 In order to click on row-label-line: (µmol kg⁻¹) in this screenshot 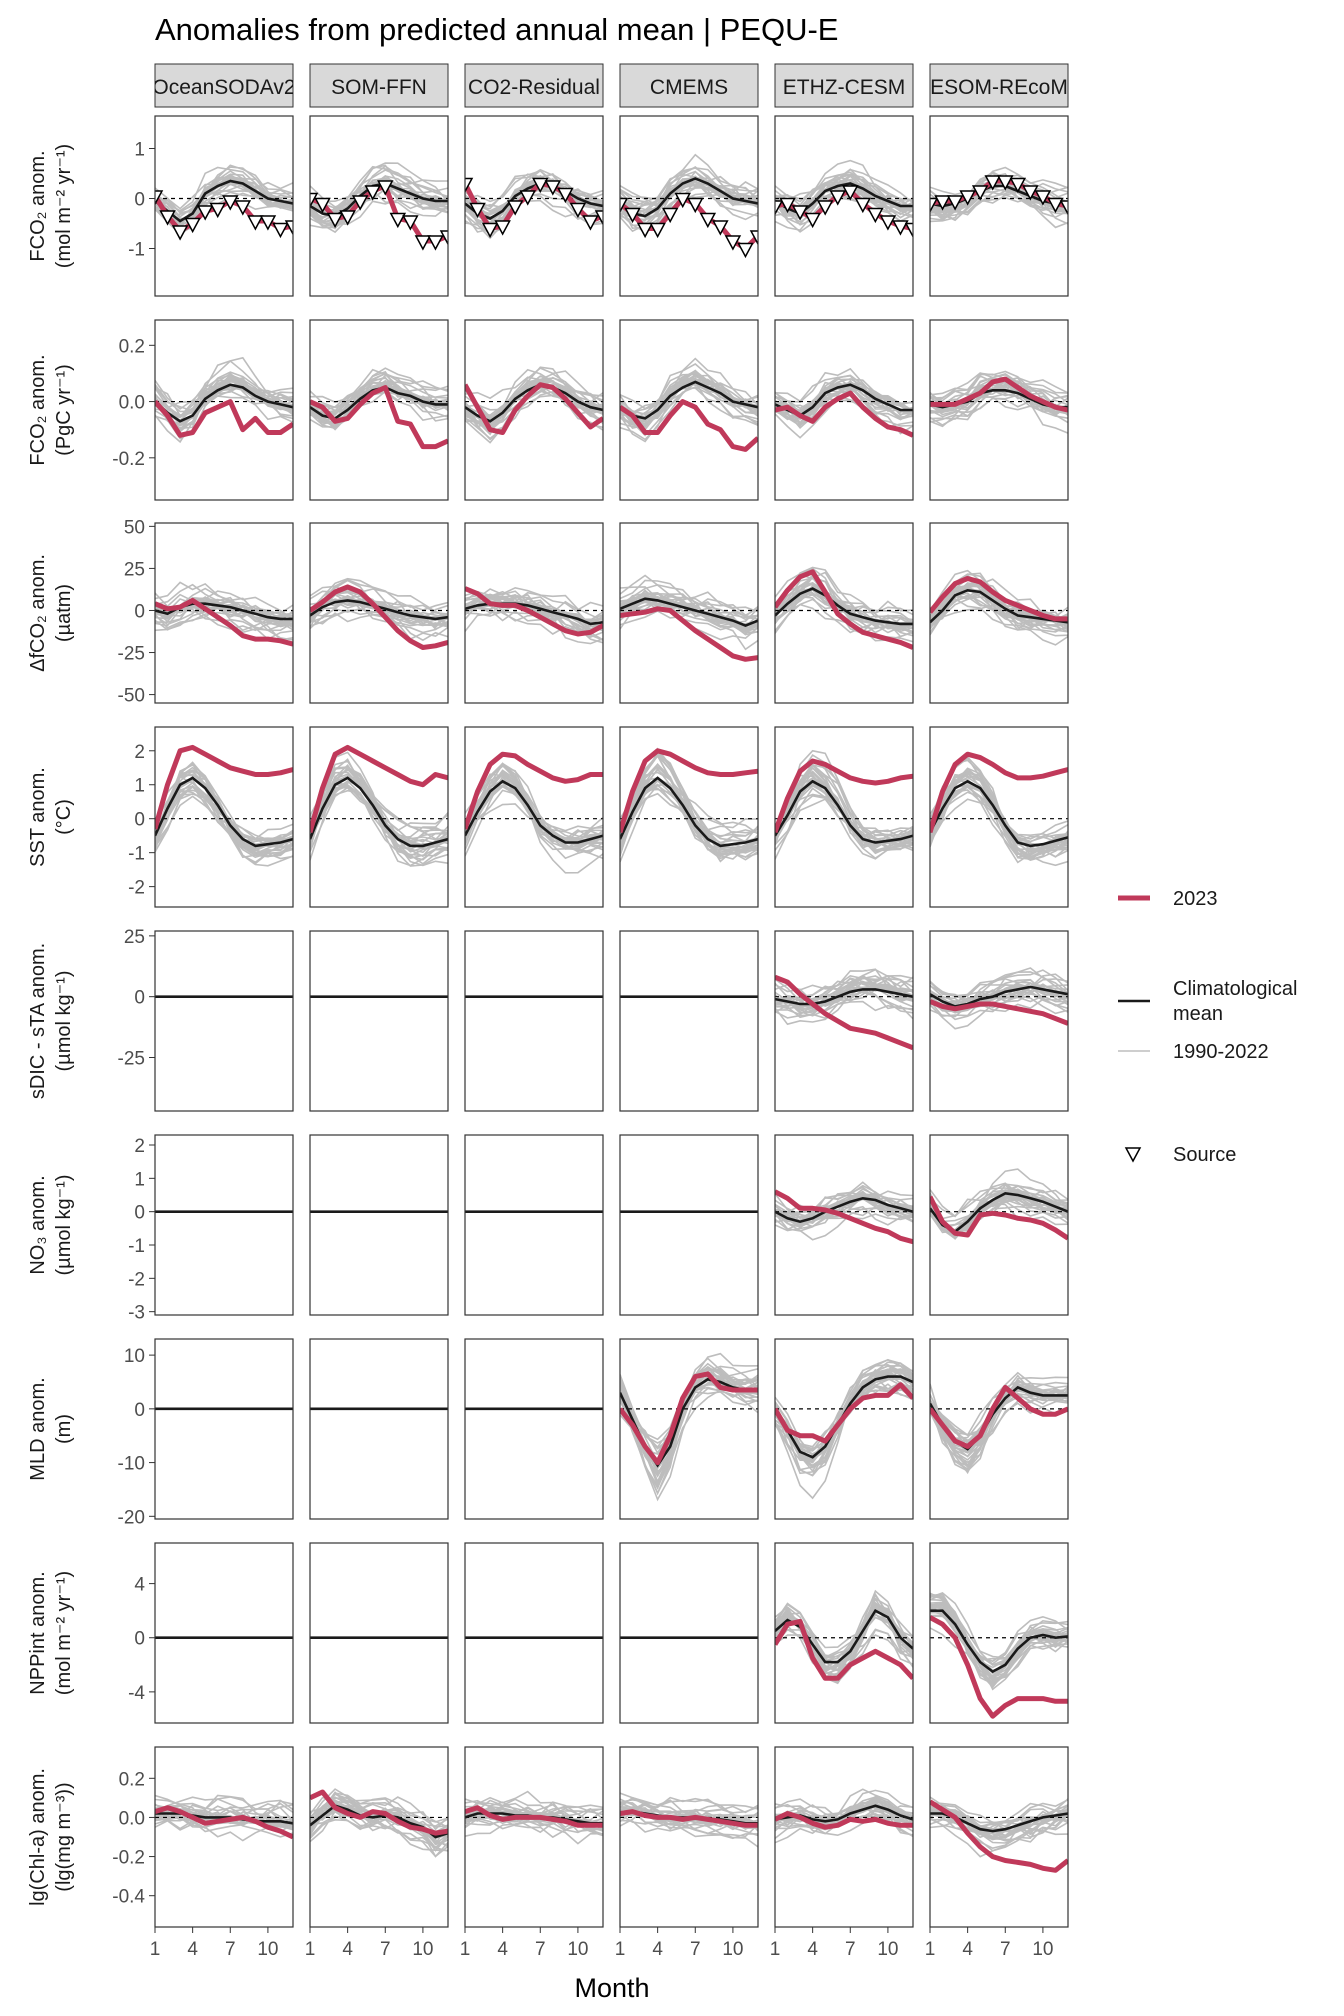, I will do `click(64, 1021)`.